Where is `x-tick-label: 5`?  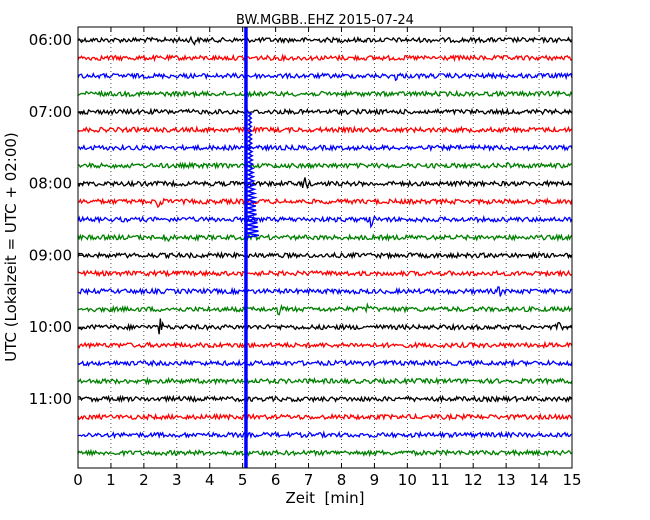 x-tick-label: 5 is located at coordinates (243, 480).